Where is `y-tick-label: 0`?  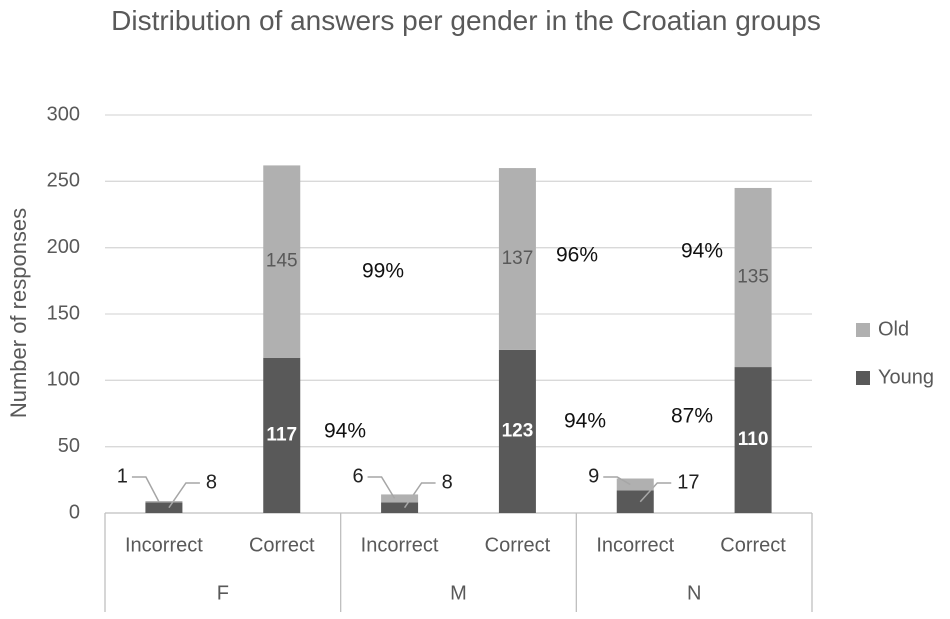
y-tick-label: 0 is located at coordinates (74, 512).